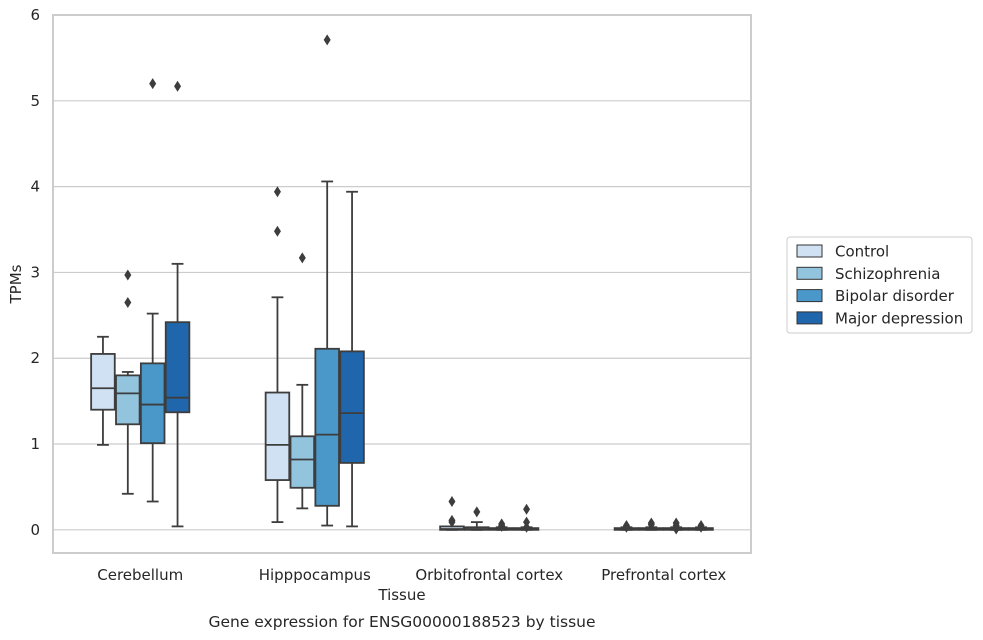 The height and width of the screenshot is (640, 983). I want to click on y-tick-label: 2, so click(35, 358).